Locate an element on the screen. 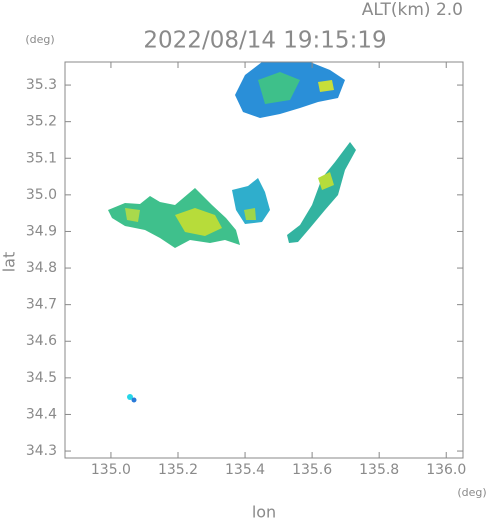 The image size is (491, 521). y-tick-label: 34.3 is located at coordinates (41, 451).